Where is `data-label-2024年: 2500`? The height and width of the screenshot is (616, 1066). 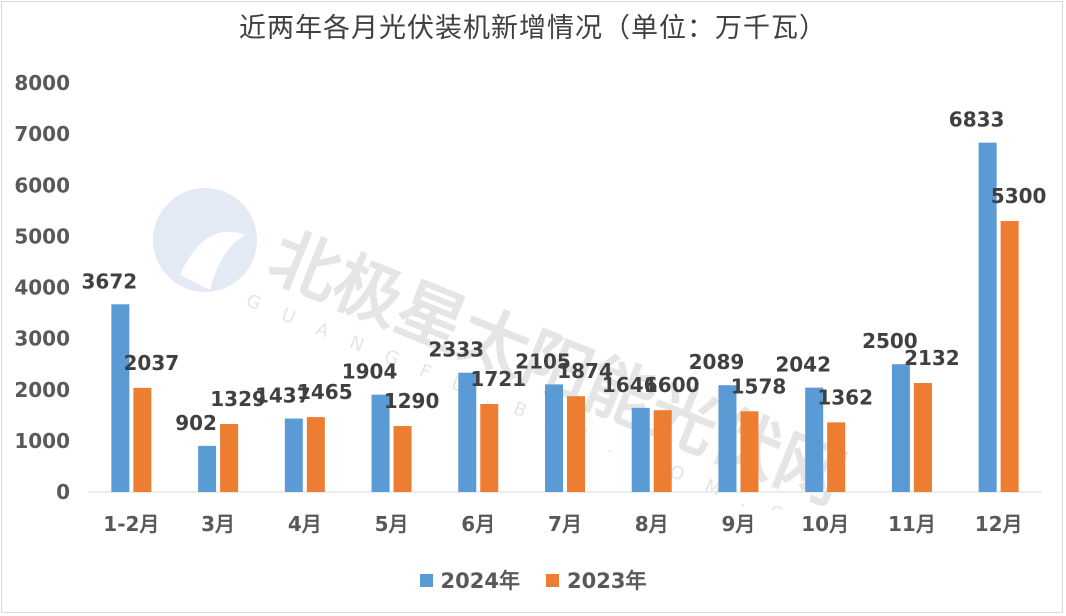
data-label-2024年: 2500 is located at coordinates (890, 341).